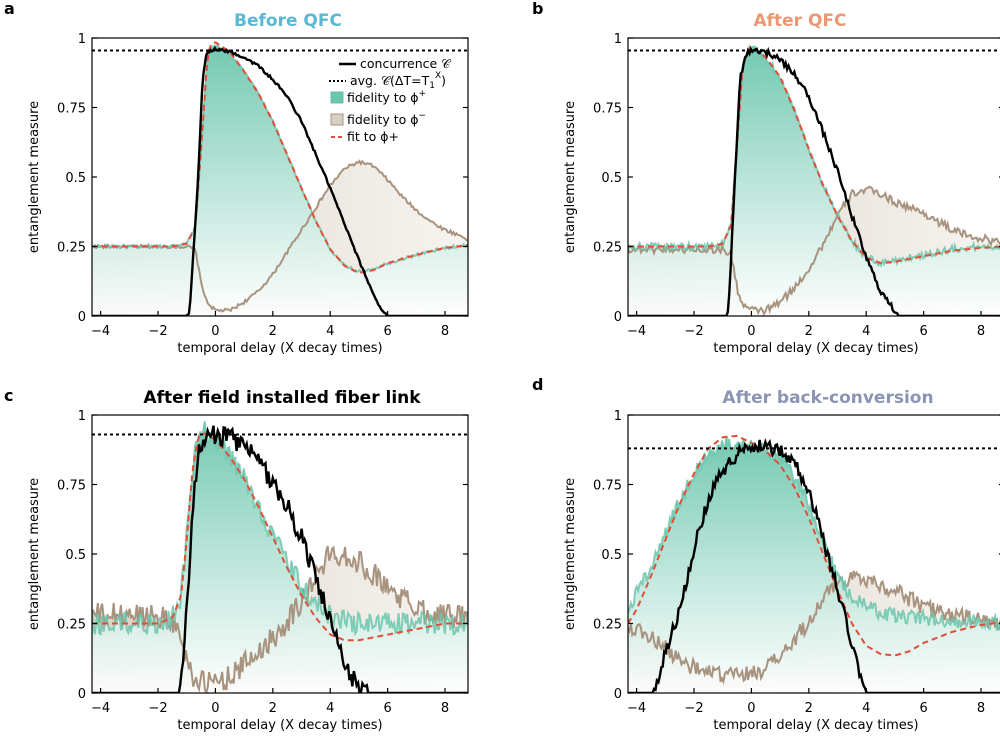 The height and width of the screenshot is (753, 1000). I want to click on legend-fit-label: fit to ϕ+, so click(373, 136).